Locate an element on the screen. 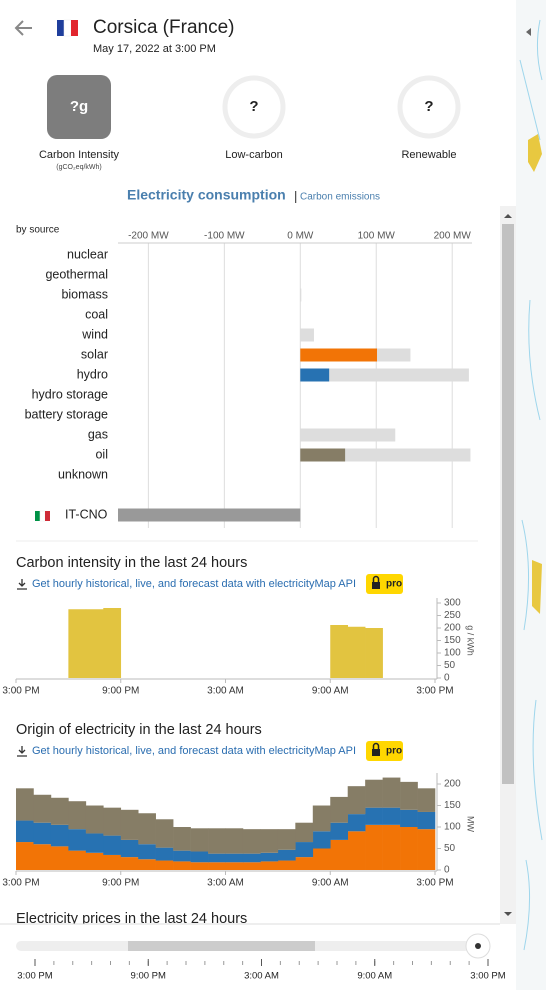  map-strip is located at coordinates (531, 495).